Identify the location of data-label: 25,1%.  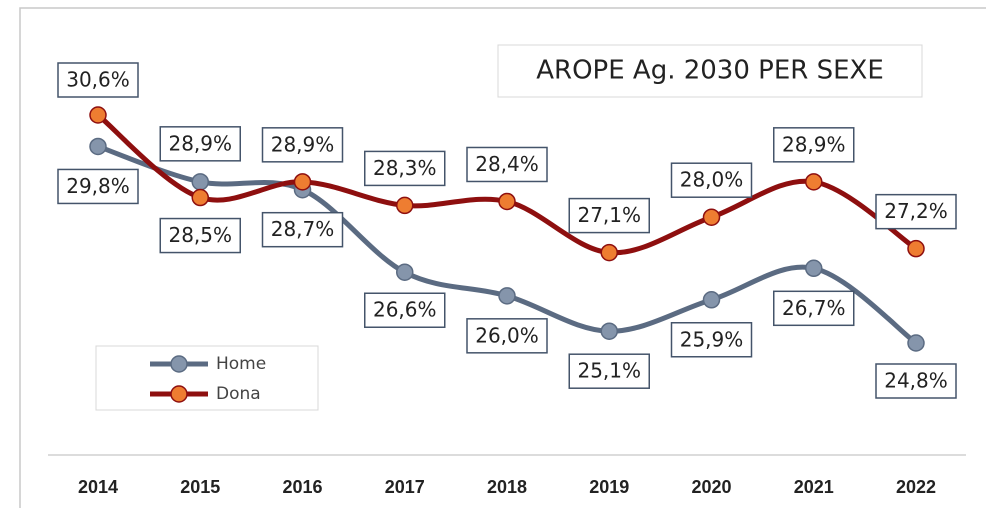
(609, 371).